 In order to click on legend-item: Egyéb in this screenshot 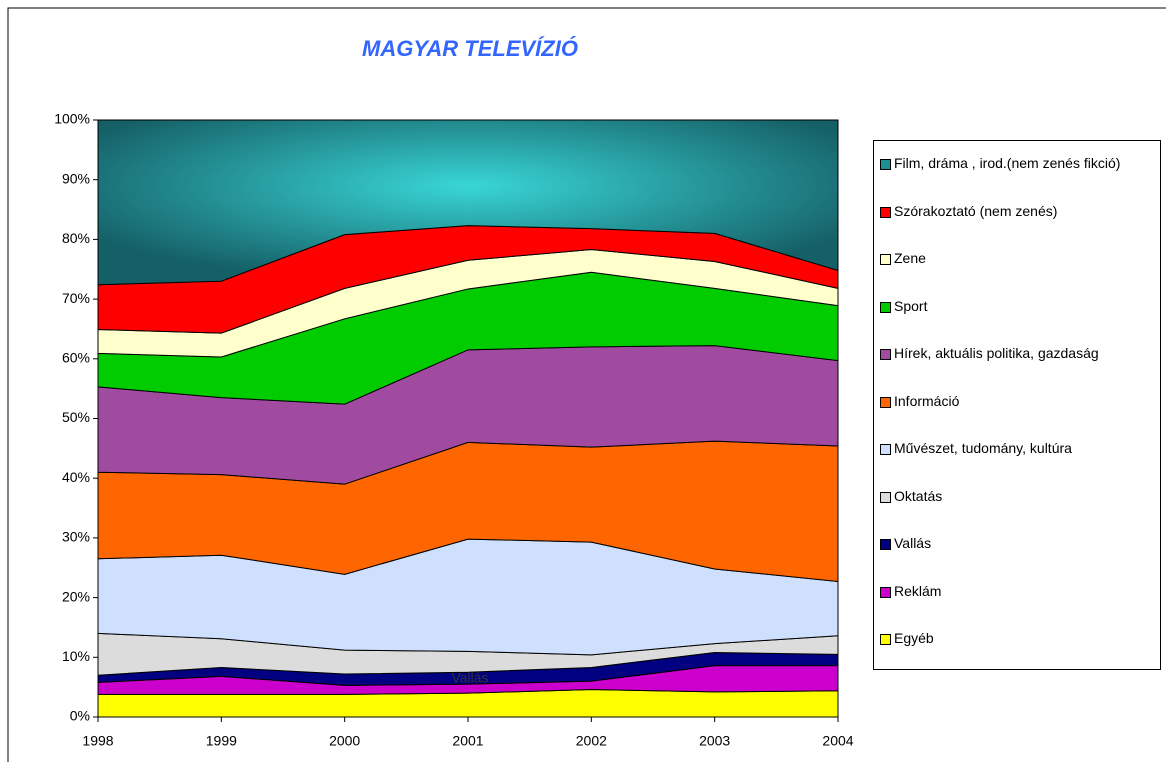, I will do `click(1017, 654)`.